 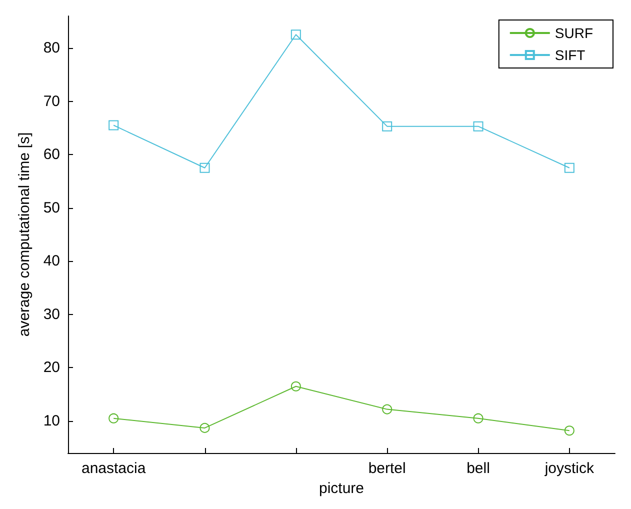 What do you see at coordinates (387, 468) in the screenshot?
I see `x-tick-label: bertel` at bounding box center [387, 468].